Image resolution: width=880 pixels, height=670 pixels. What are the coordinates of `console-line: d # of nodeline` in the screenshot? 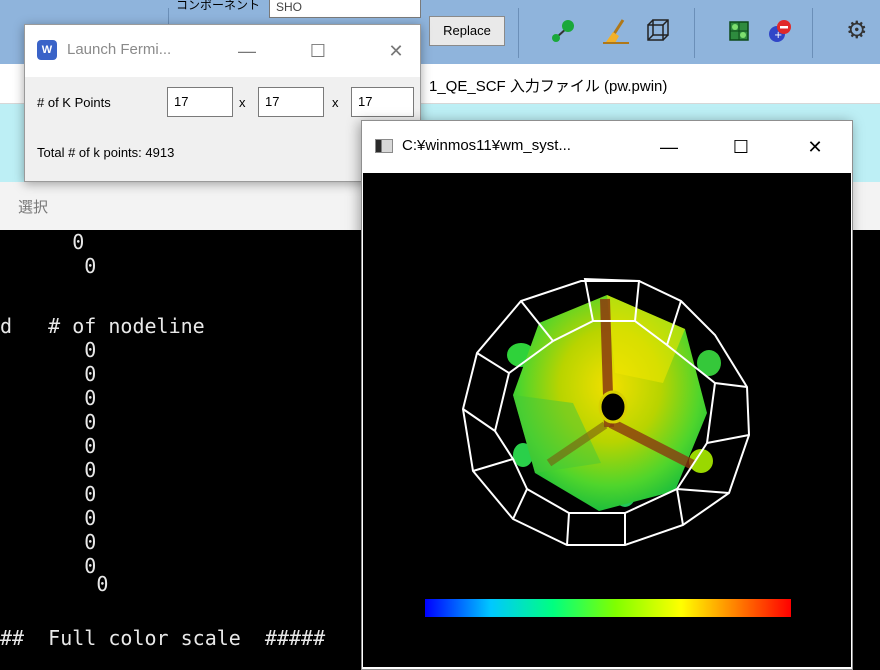 It's located at (102, 326).